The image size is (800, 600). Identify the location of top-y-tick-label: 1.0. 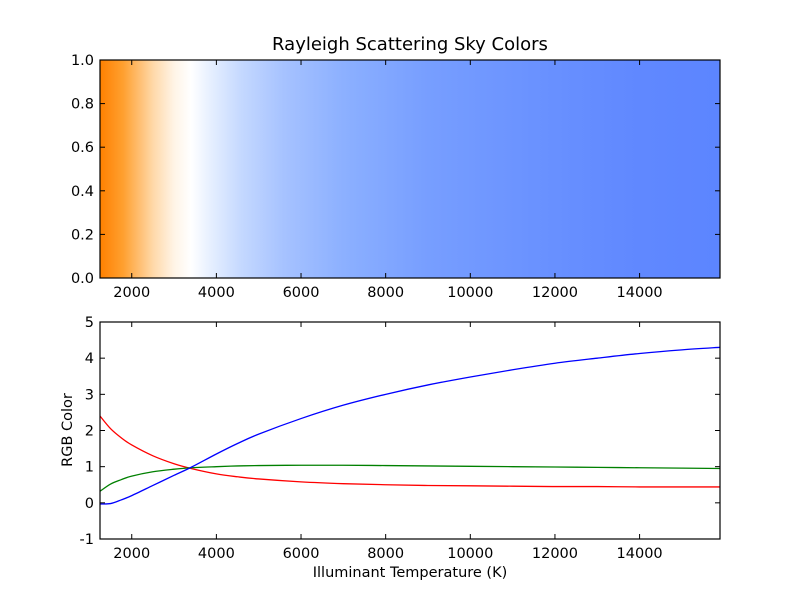
(82, 61).